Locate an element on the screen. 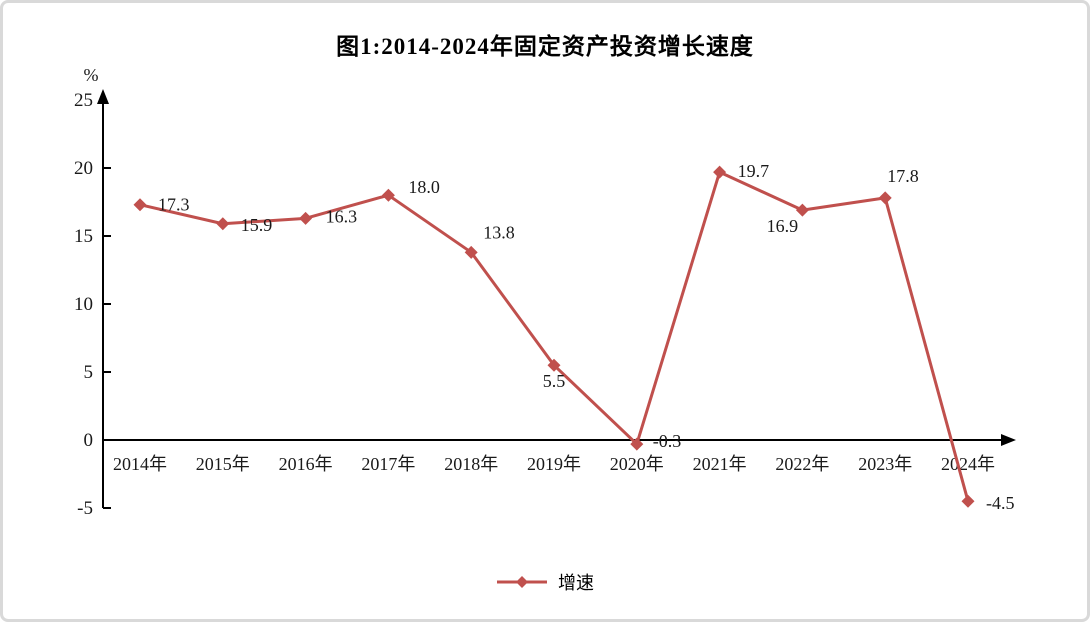 This screenshot has height=622, width=1090. svg-text: 15 is located at coordinates (83, 236).